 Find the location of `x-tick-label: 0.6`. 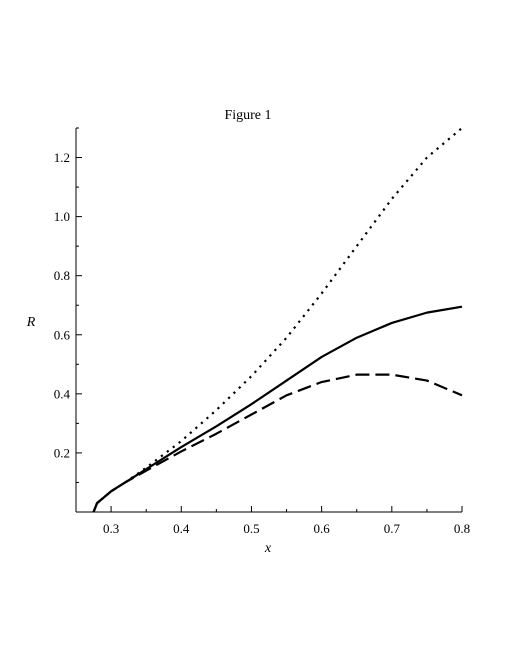

x-tick-label: 0.6 is located at coordinates (322, 528).